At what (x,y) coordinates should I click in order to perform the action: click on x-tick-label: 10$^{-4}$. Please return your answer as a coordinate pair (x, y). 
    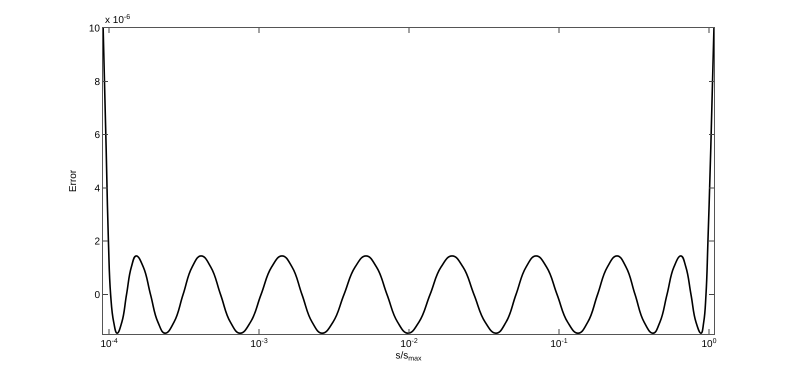
    Looking at the image, I should click on (109, 344).